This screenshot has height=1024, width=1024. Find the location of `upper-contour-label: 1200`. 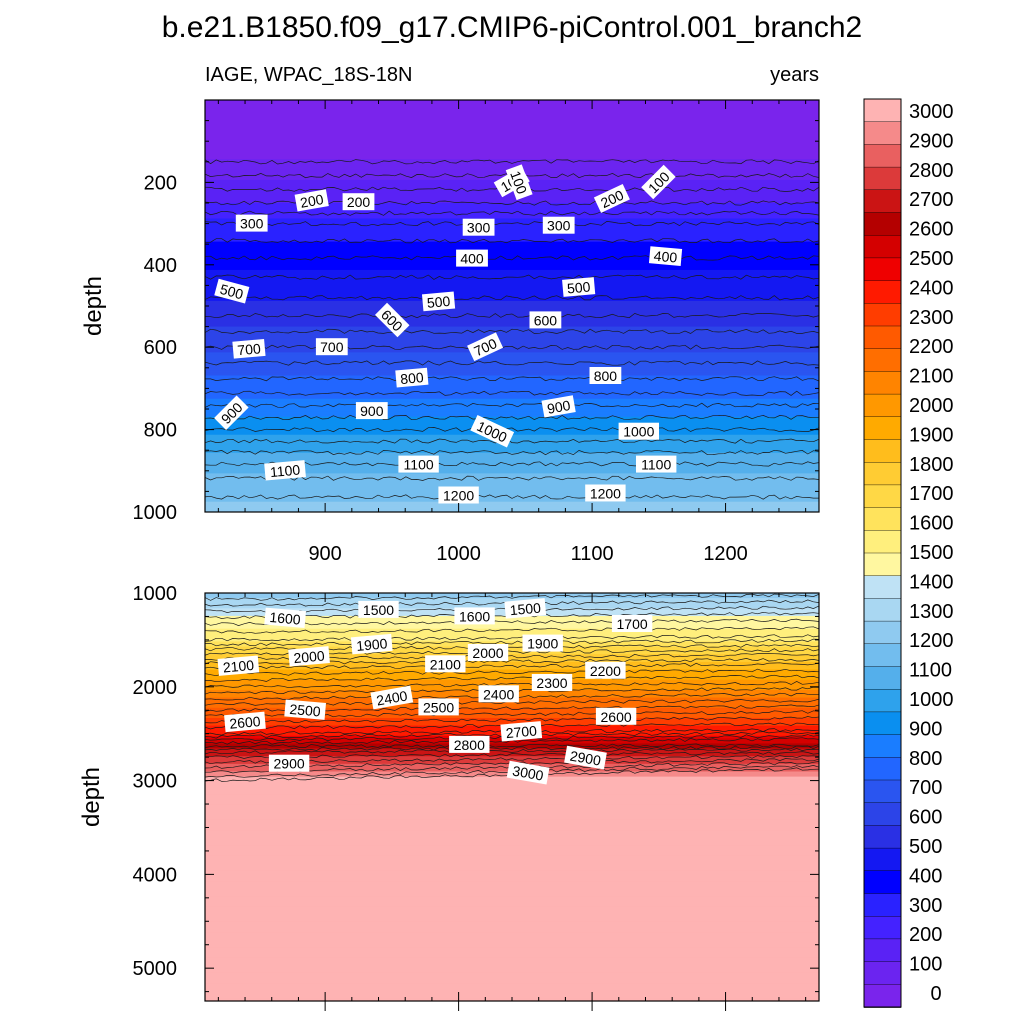

upper-contour-label: 1200 is located at coordinates (458, 495).